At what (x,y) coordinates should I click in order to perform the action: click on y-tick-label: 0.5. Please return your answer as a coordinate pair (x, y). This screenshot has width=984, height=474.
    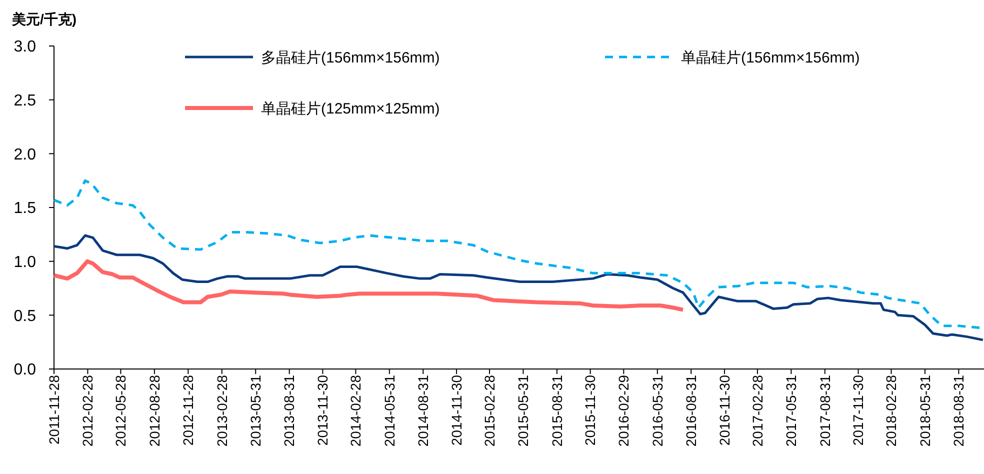
    Looking at the image, I should click on (25, 316).